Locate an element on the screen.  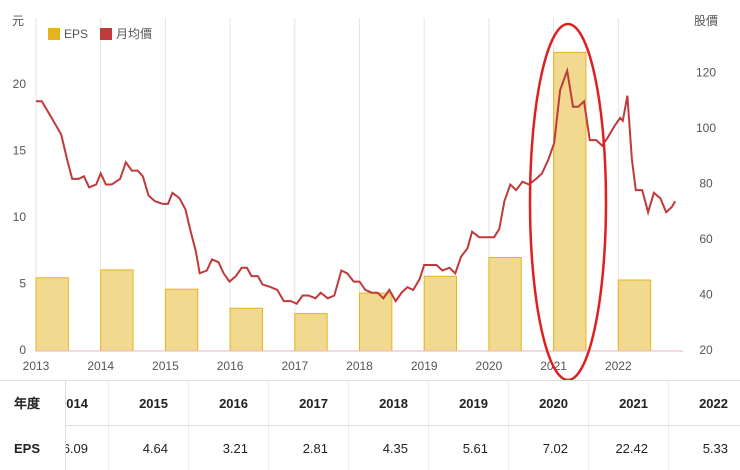
x-tick-label: 2020 is located at coordinates (489, 366).